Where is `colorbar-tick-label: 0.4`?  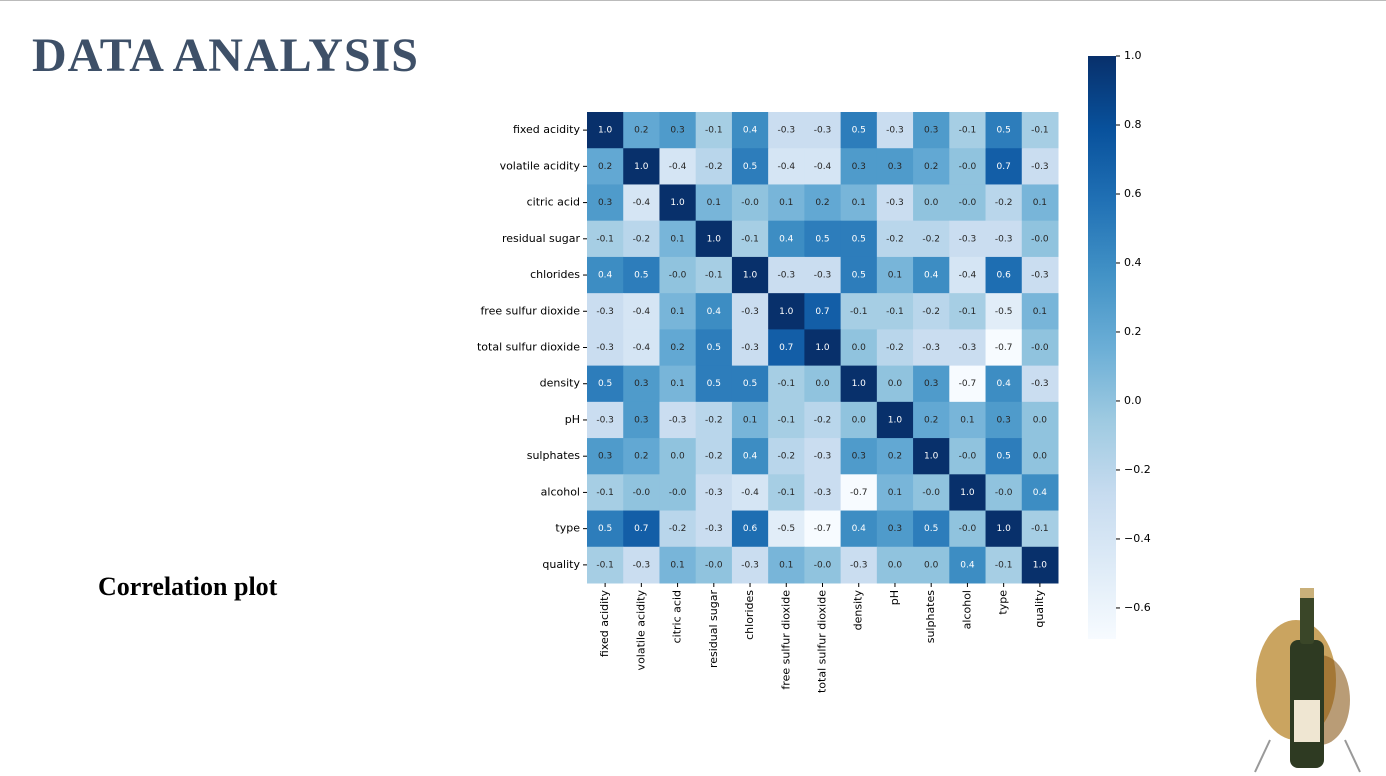 colorbar-tick-label: 0.4 is located at coordinates (1133, 262).